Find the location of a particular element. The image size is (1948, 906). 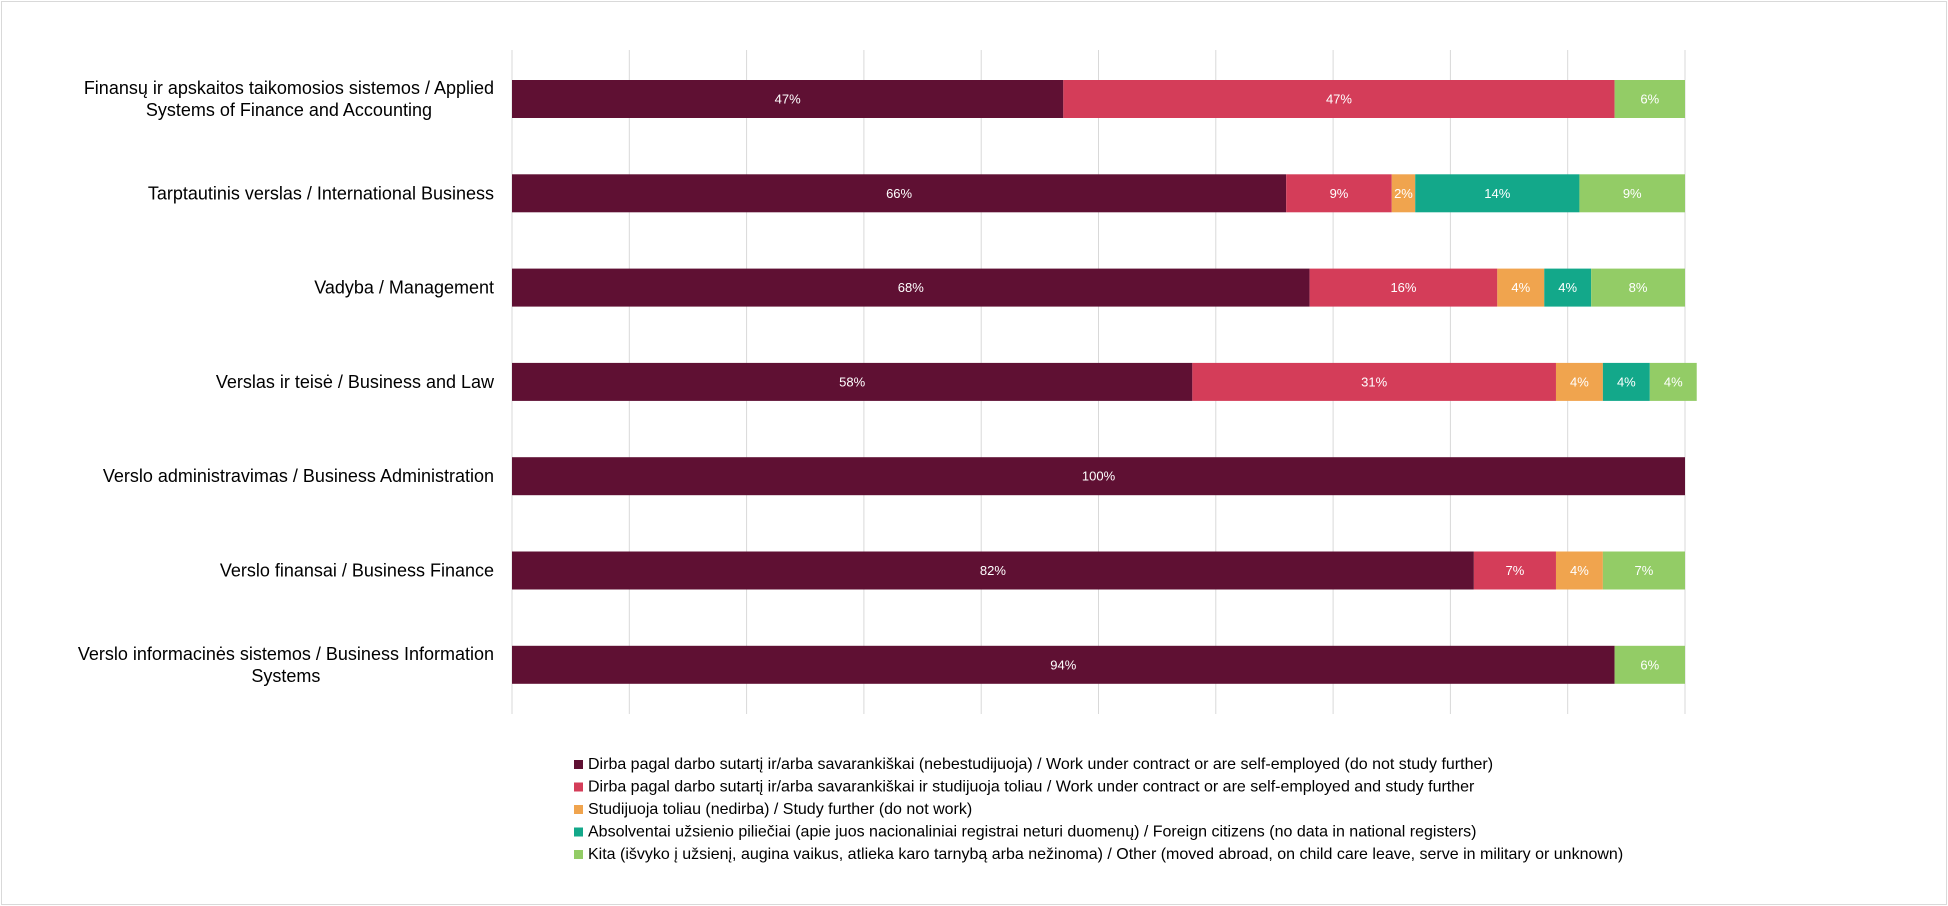

data-label-cat2-series2: 4% is located at coordinates (1520, 287).